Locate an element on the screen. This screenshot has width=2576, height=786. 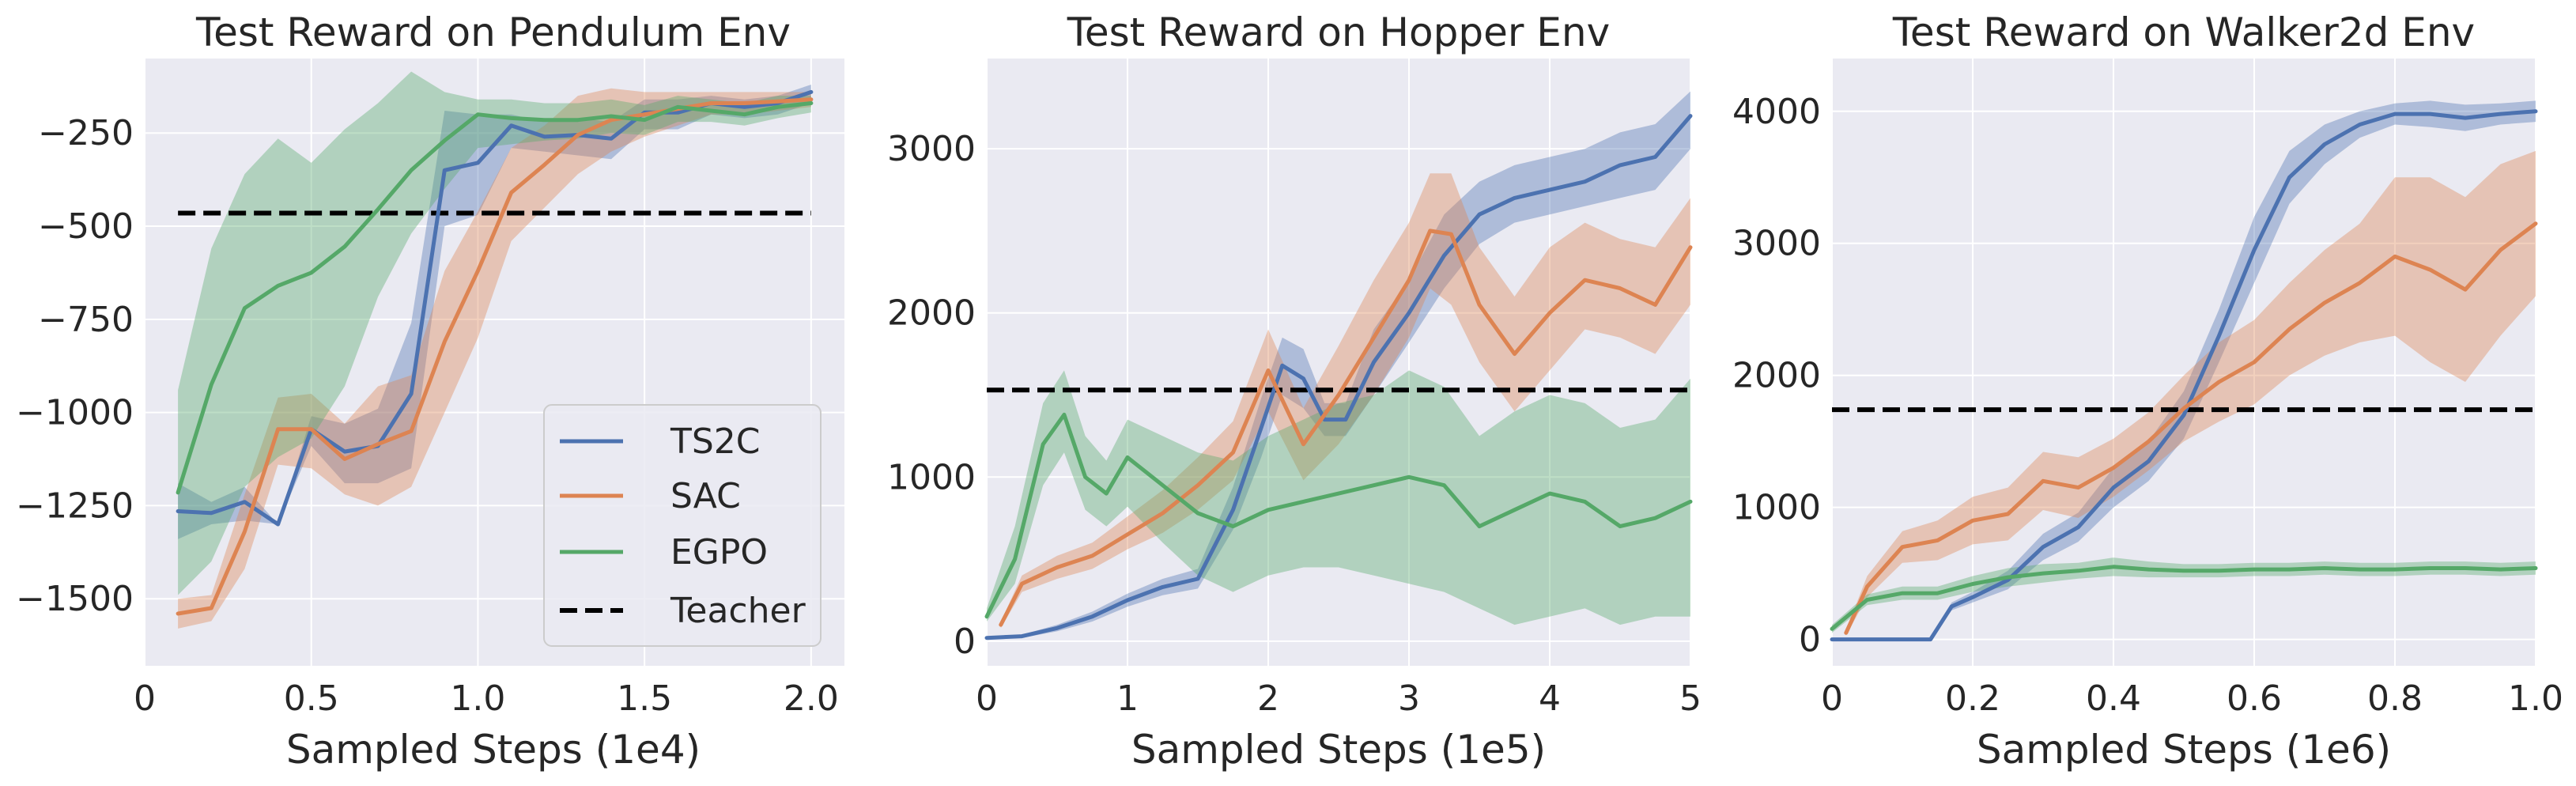
x-tick-label: 0.5 is located at coordinates (311, 698).